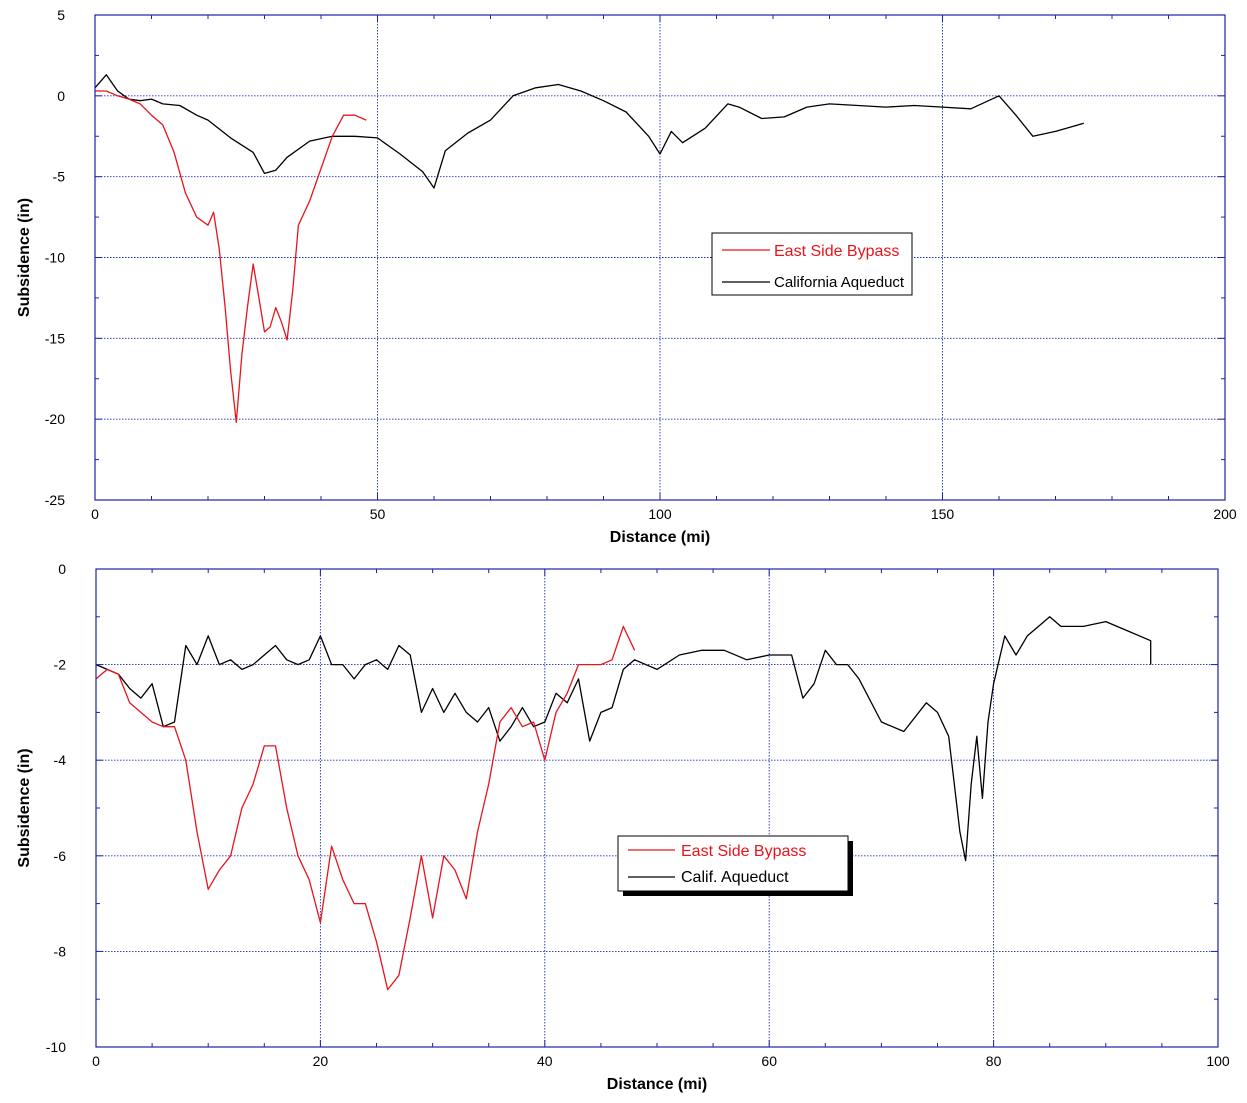 This screenshot has height=1103, width=1247. What do you see at coordinates (660, 537) in the screenshot?
I see `chart-top-x-axis-title: Distance (mi)` at bounding box center [660, 537].